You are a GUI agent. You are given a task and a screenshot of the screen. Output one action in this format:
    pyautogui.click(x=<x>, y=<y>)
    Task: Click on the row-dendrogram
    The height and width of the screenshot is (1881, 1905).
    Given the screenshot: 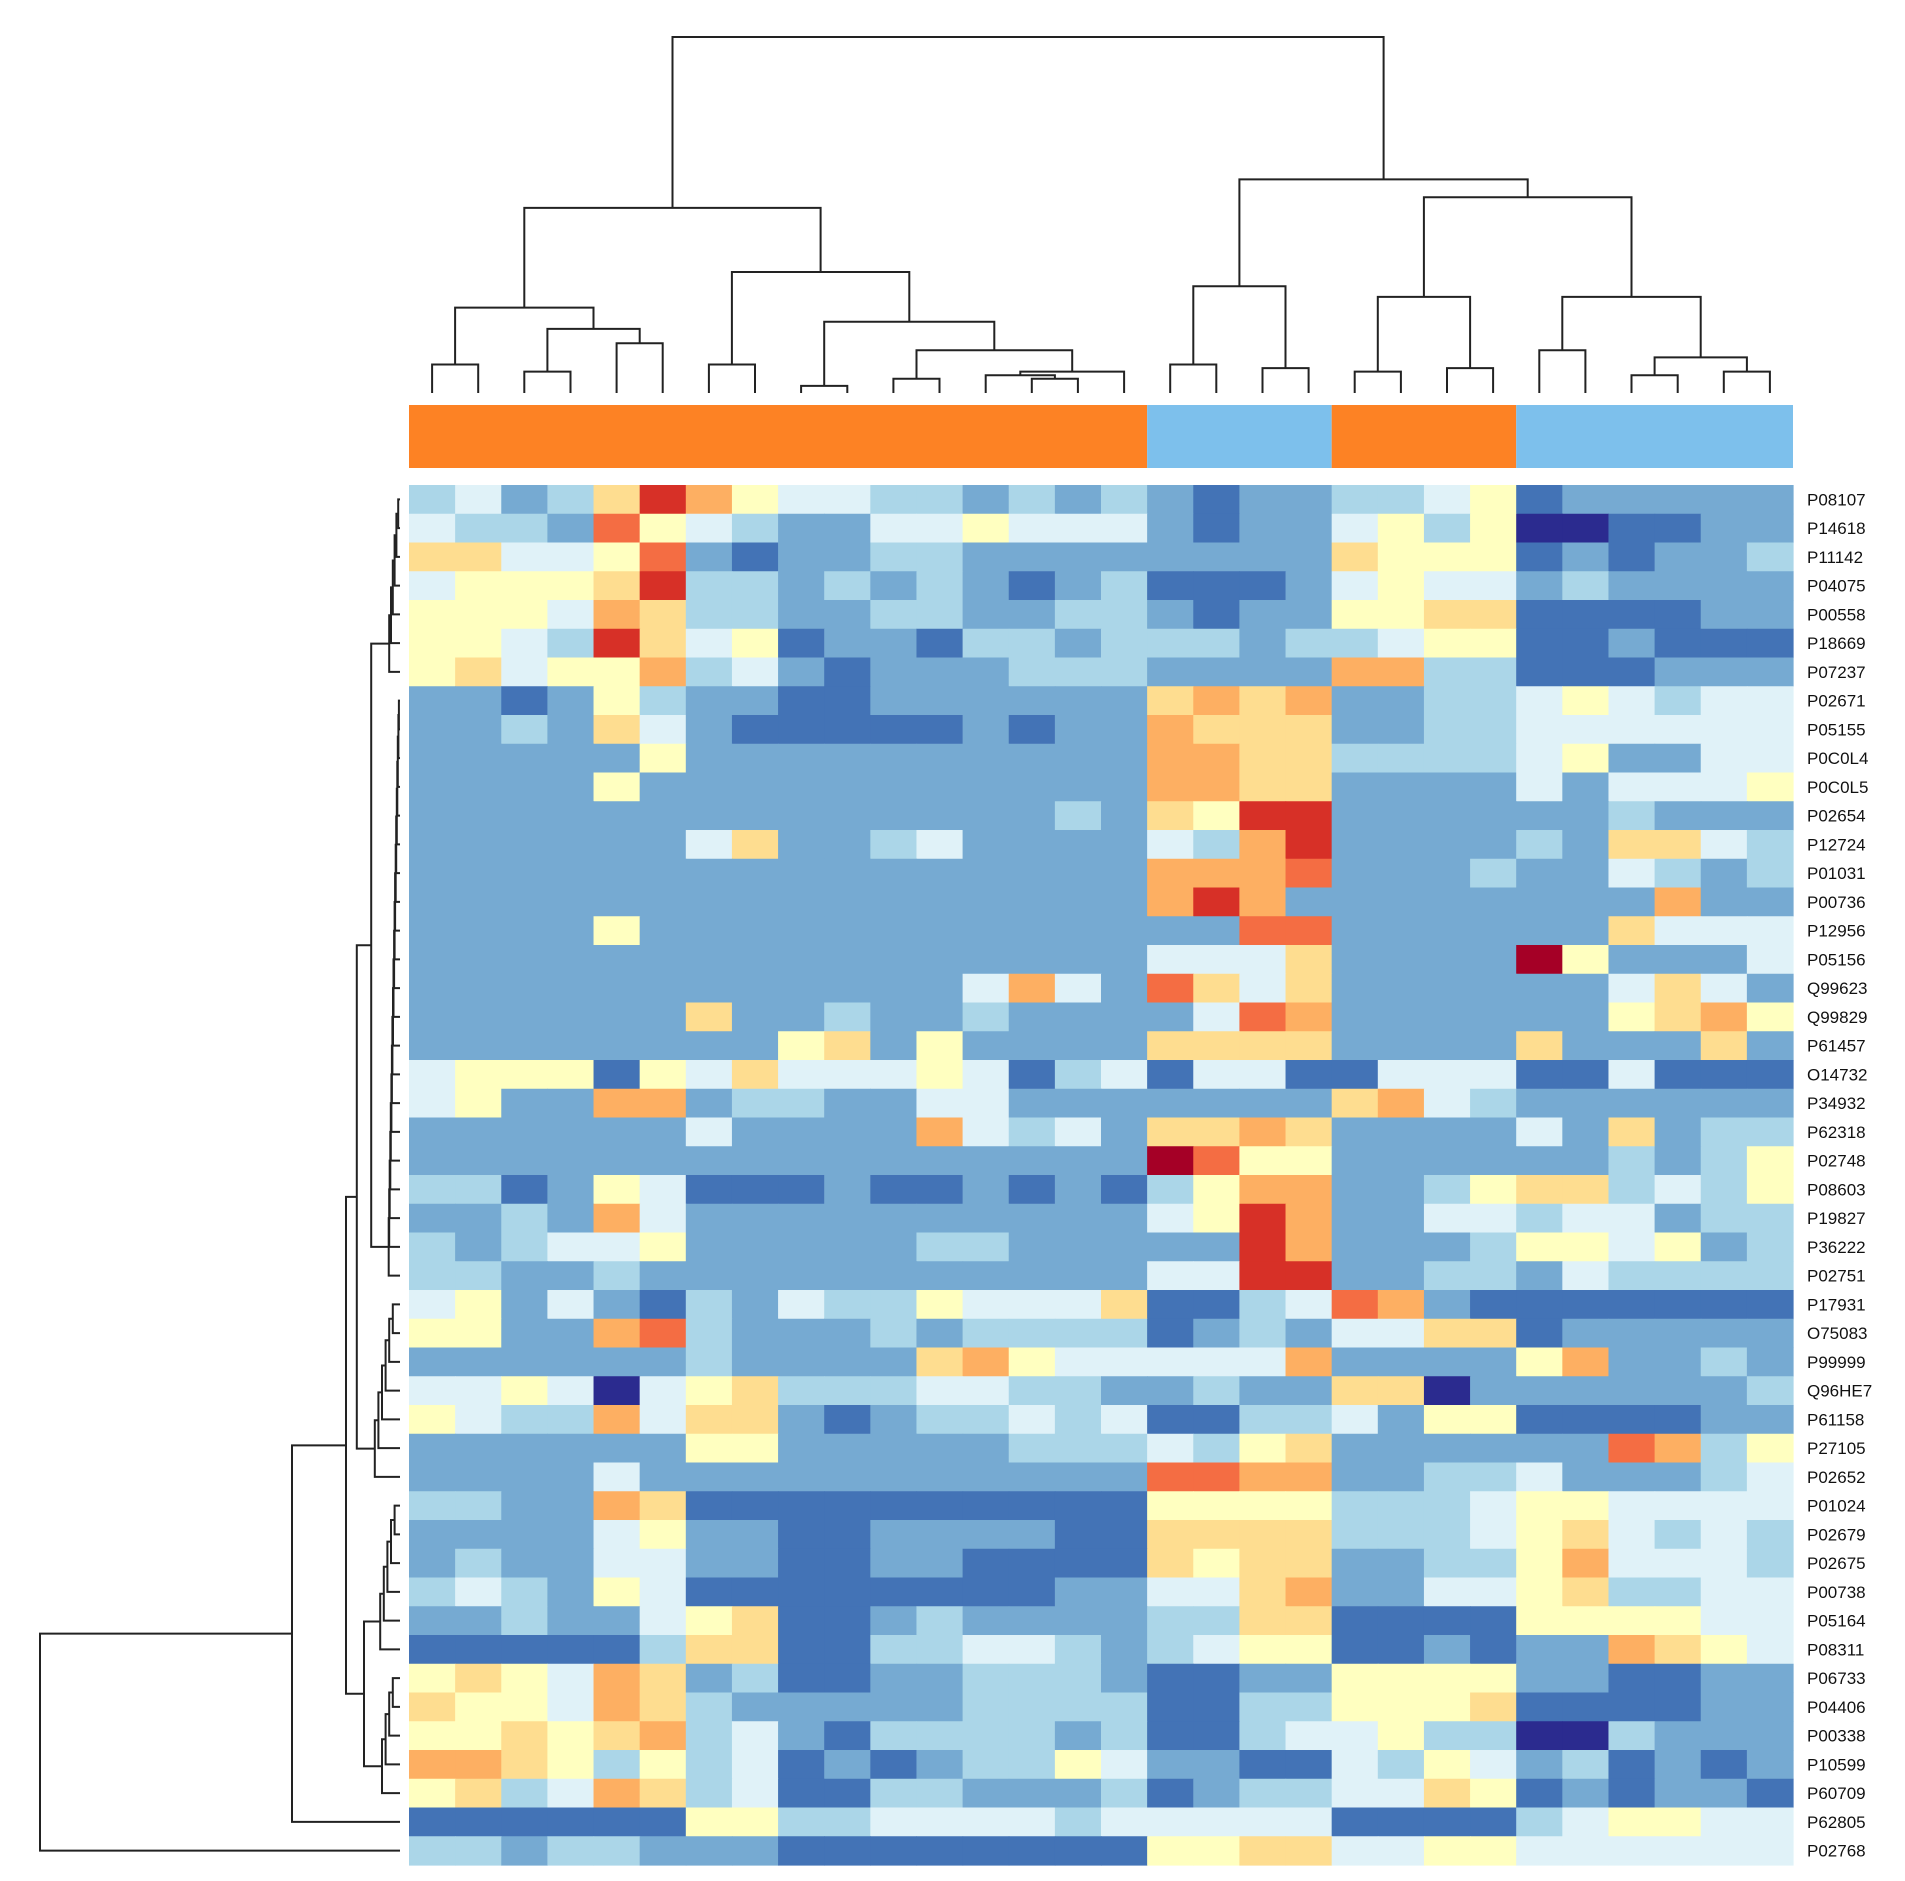 What is the action you would take?
    pyautogui.click(x=219, y=1175)
    